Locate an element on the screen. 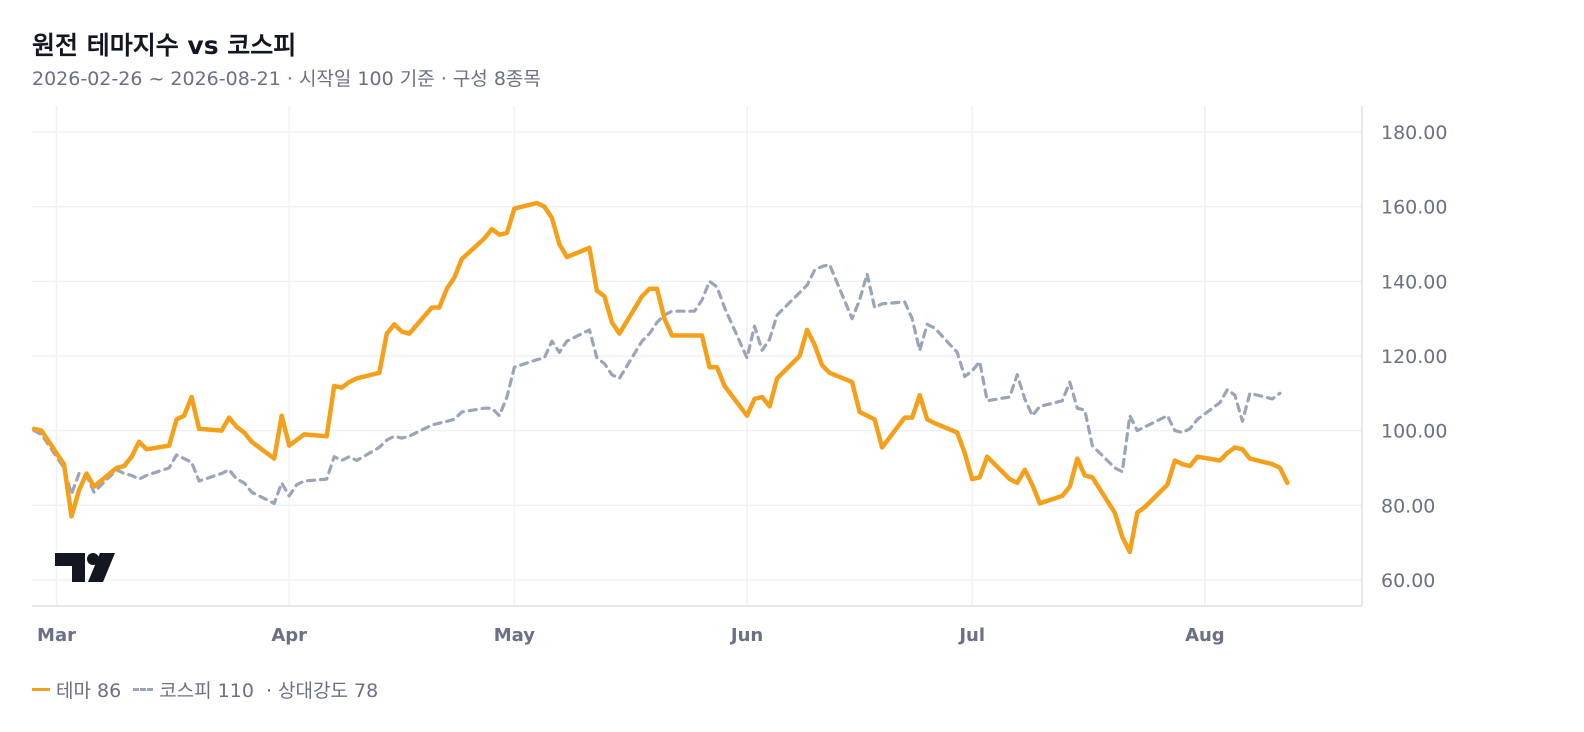 The width and height of the screenshot is (1584, 732). legend-theme-label: 테마 86 is located at coordinates (89, 691).